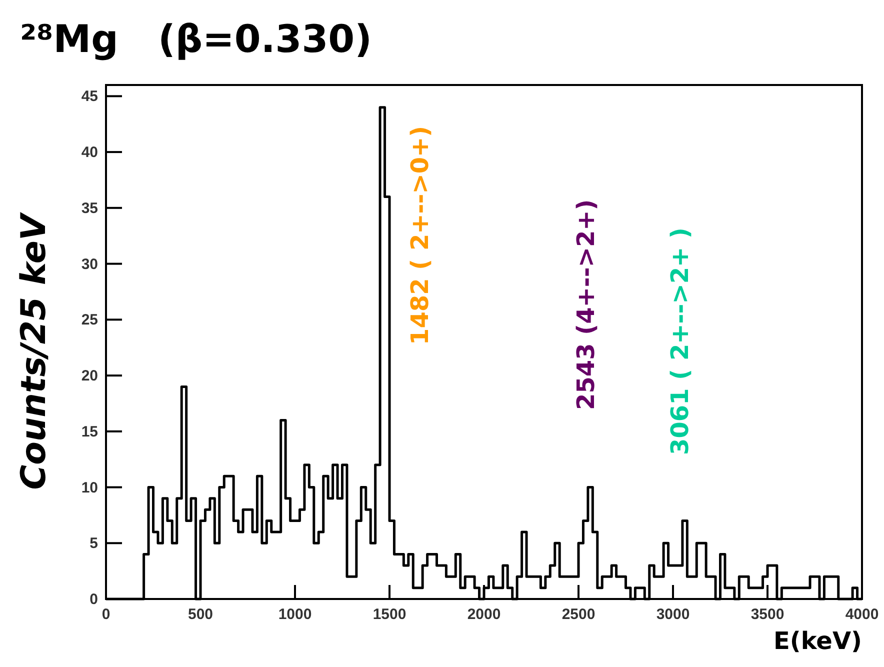 The width and height of the screenshot is (884, 667). What do you see at coordinates (89, 264) in the screenshot?
I see `y-tick-label: 30` at bounding box center [89, 264].